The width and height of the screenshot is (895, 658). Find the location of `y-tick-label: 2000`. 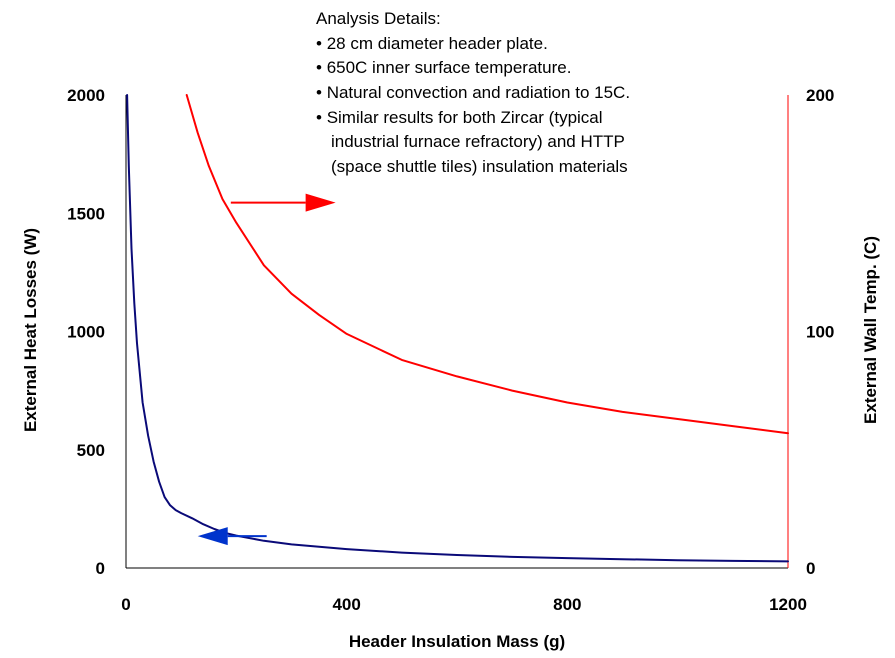

y-tick-label: 2000 is located at coordinates (86, 95).